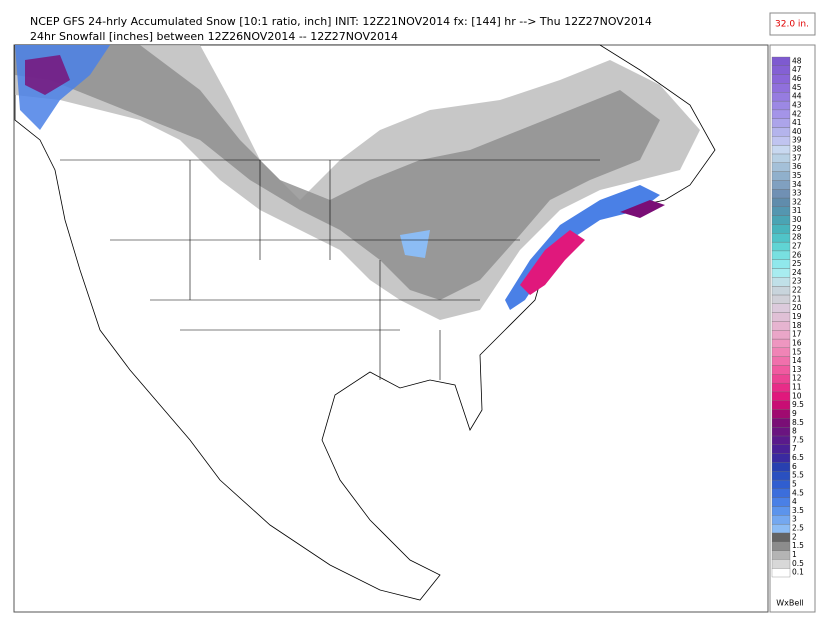 The image size is (833, 641). I want to click on colorbar-label: 10, so click(797, 395).